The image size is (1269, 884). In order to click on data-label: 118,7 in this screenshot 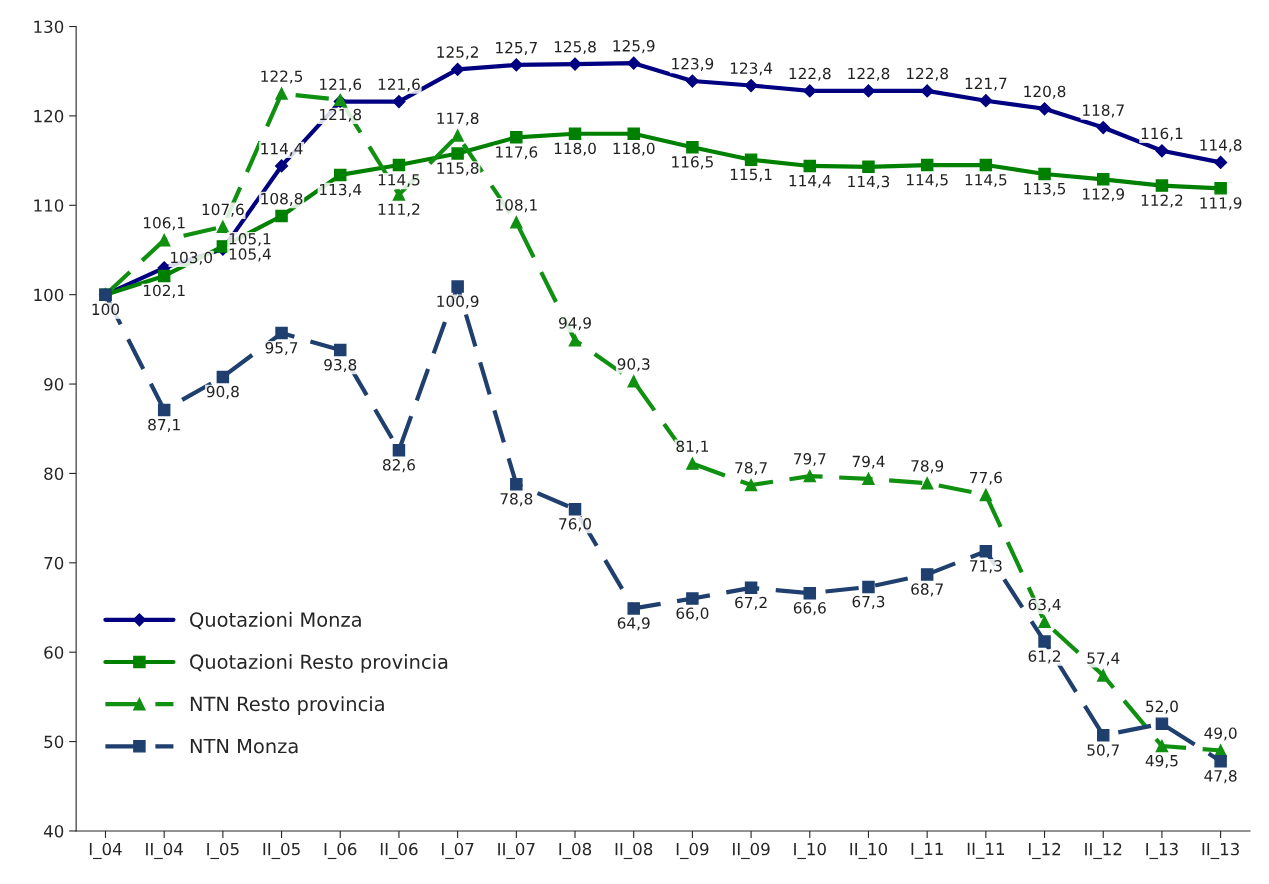, I will do `click(1103, 111)`.